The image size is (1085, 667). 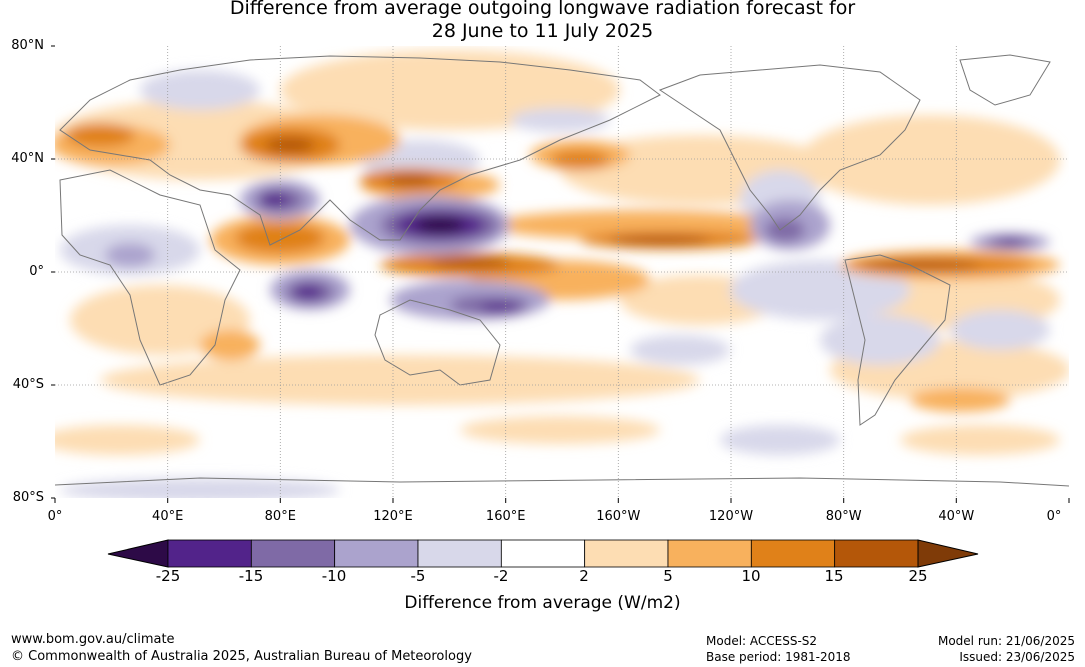 What do you see at coordinates (93, 639) in the screenshot?
I see `footer-url: www.bom.gov.au/climate` at bounding box center [93, 639].